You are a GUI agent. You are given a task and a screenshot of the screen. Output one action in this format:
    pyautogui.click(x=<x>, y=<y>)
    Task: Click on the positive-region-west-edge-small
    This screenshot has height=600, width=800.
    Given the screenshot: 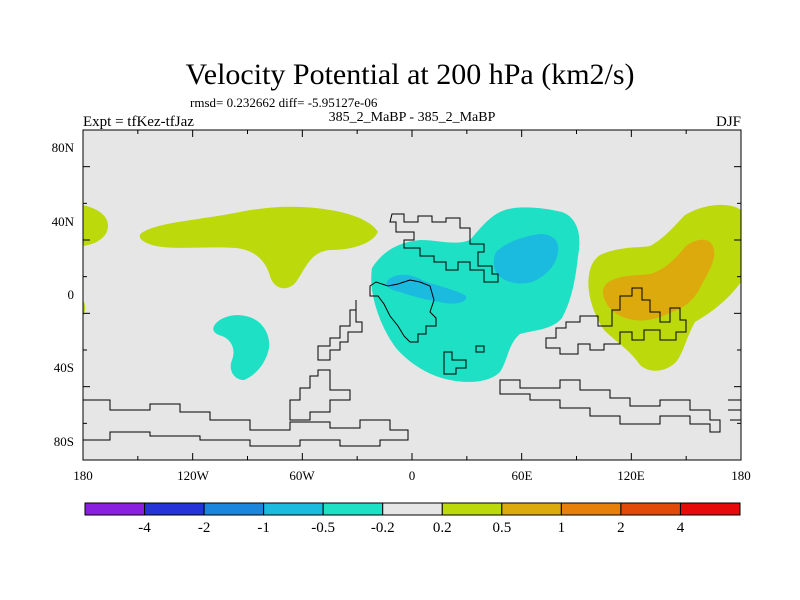 What is the action you would take?
    pyautogui.click(x=84, y=308)
    